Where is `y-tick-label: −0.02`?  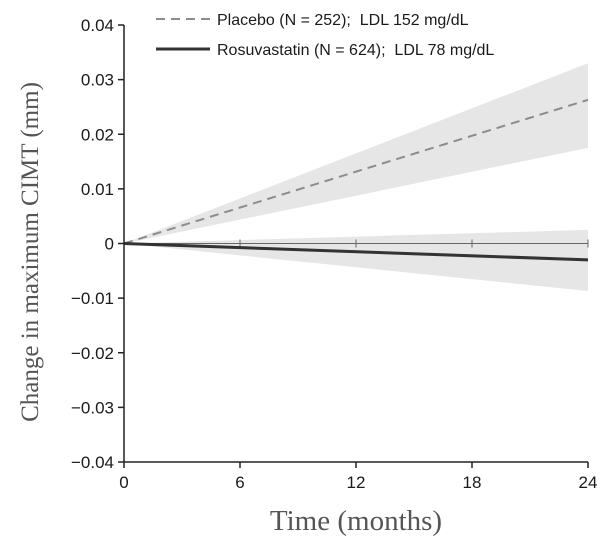
y-tick-label: −0.02 is located at coordinates (92, 353).